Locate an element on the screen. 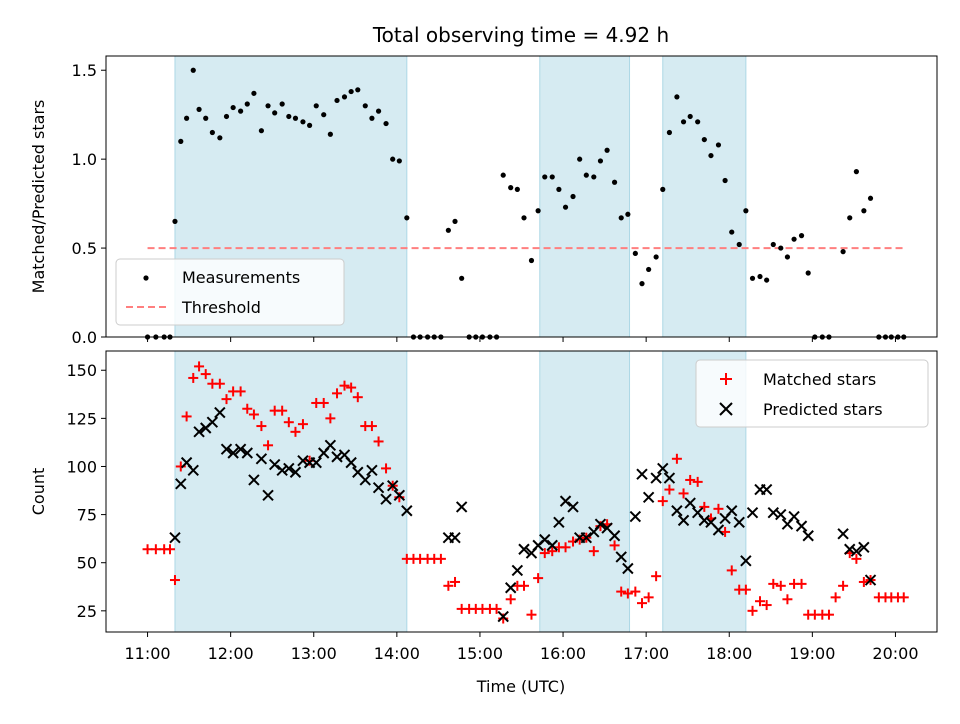 Image resolution: width=960 pixels, height=724 pixels. x-tick-label: 15:00 is located at coordinates (480, 653).